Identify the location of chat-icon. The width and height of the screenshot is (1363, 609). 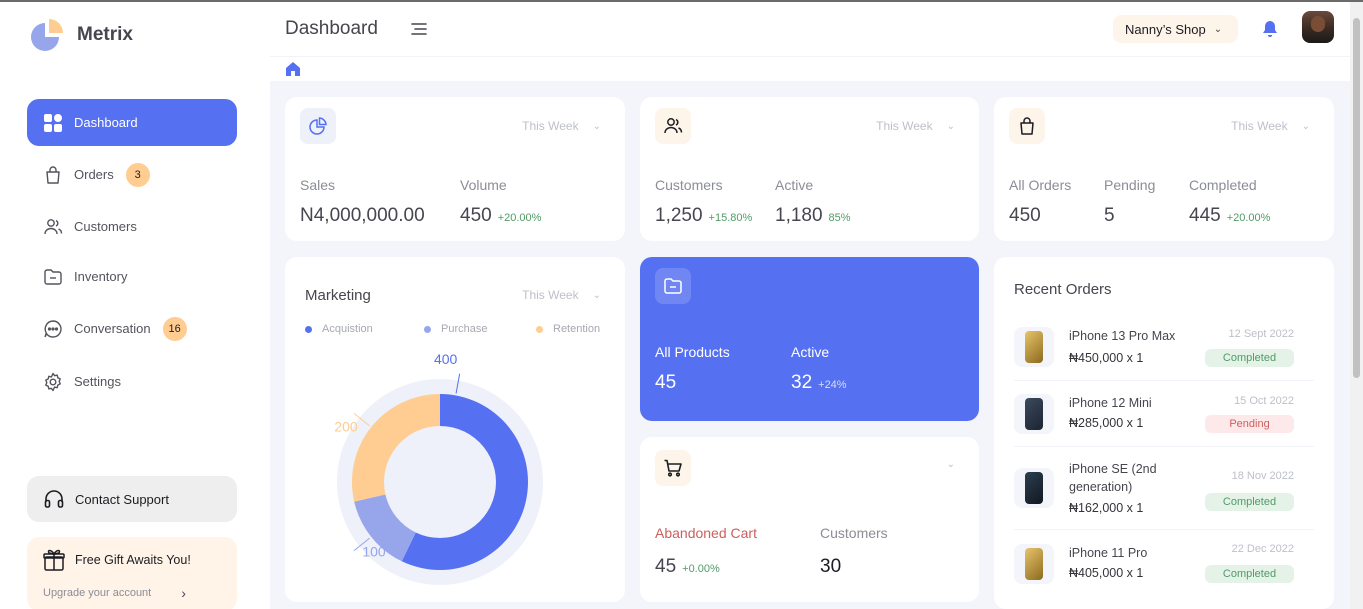
(53, 329).